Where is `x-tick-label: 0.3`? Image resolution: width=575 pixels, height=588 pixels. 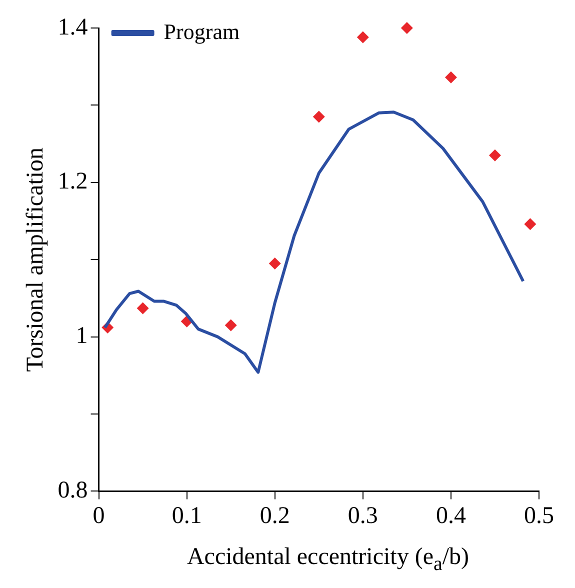 x-tick-label: 0.3 is located at coordinates (363, 515).